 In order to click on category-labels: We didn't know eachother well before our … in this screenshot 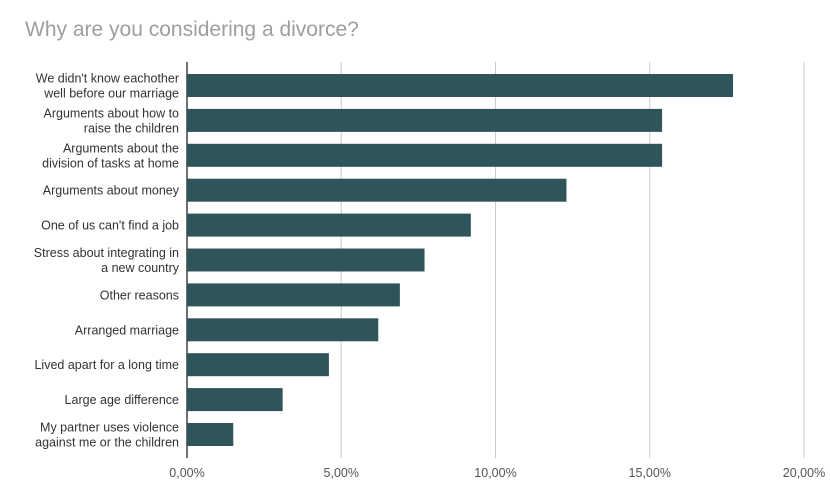, I will do `click(107, 261)`.